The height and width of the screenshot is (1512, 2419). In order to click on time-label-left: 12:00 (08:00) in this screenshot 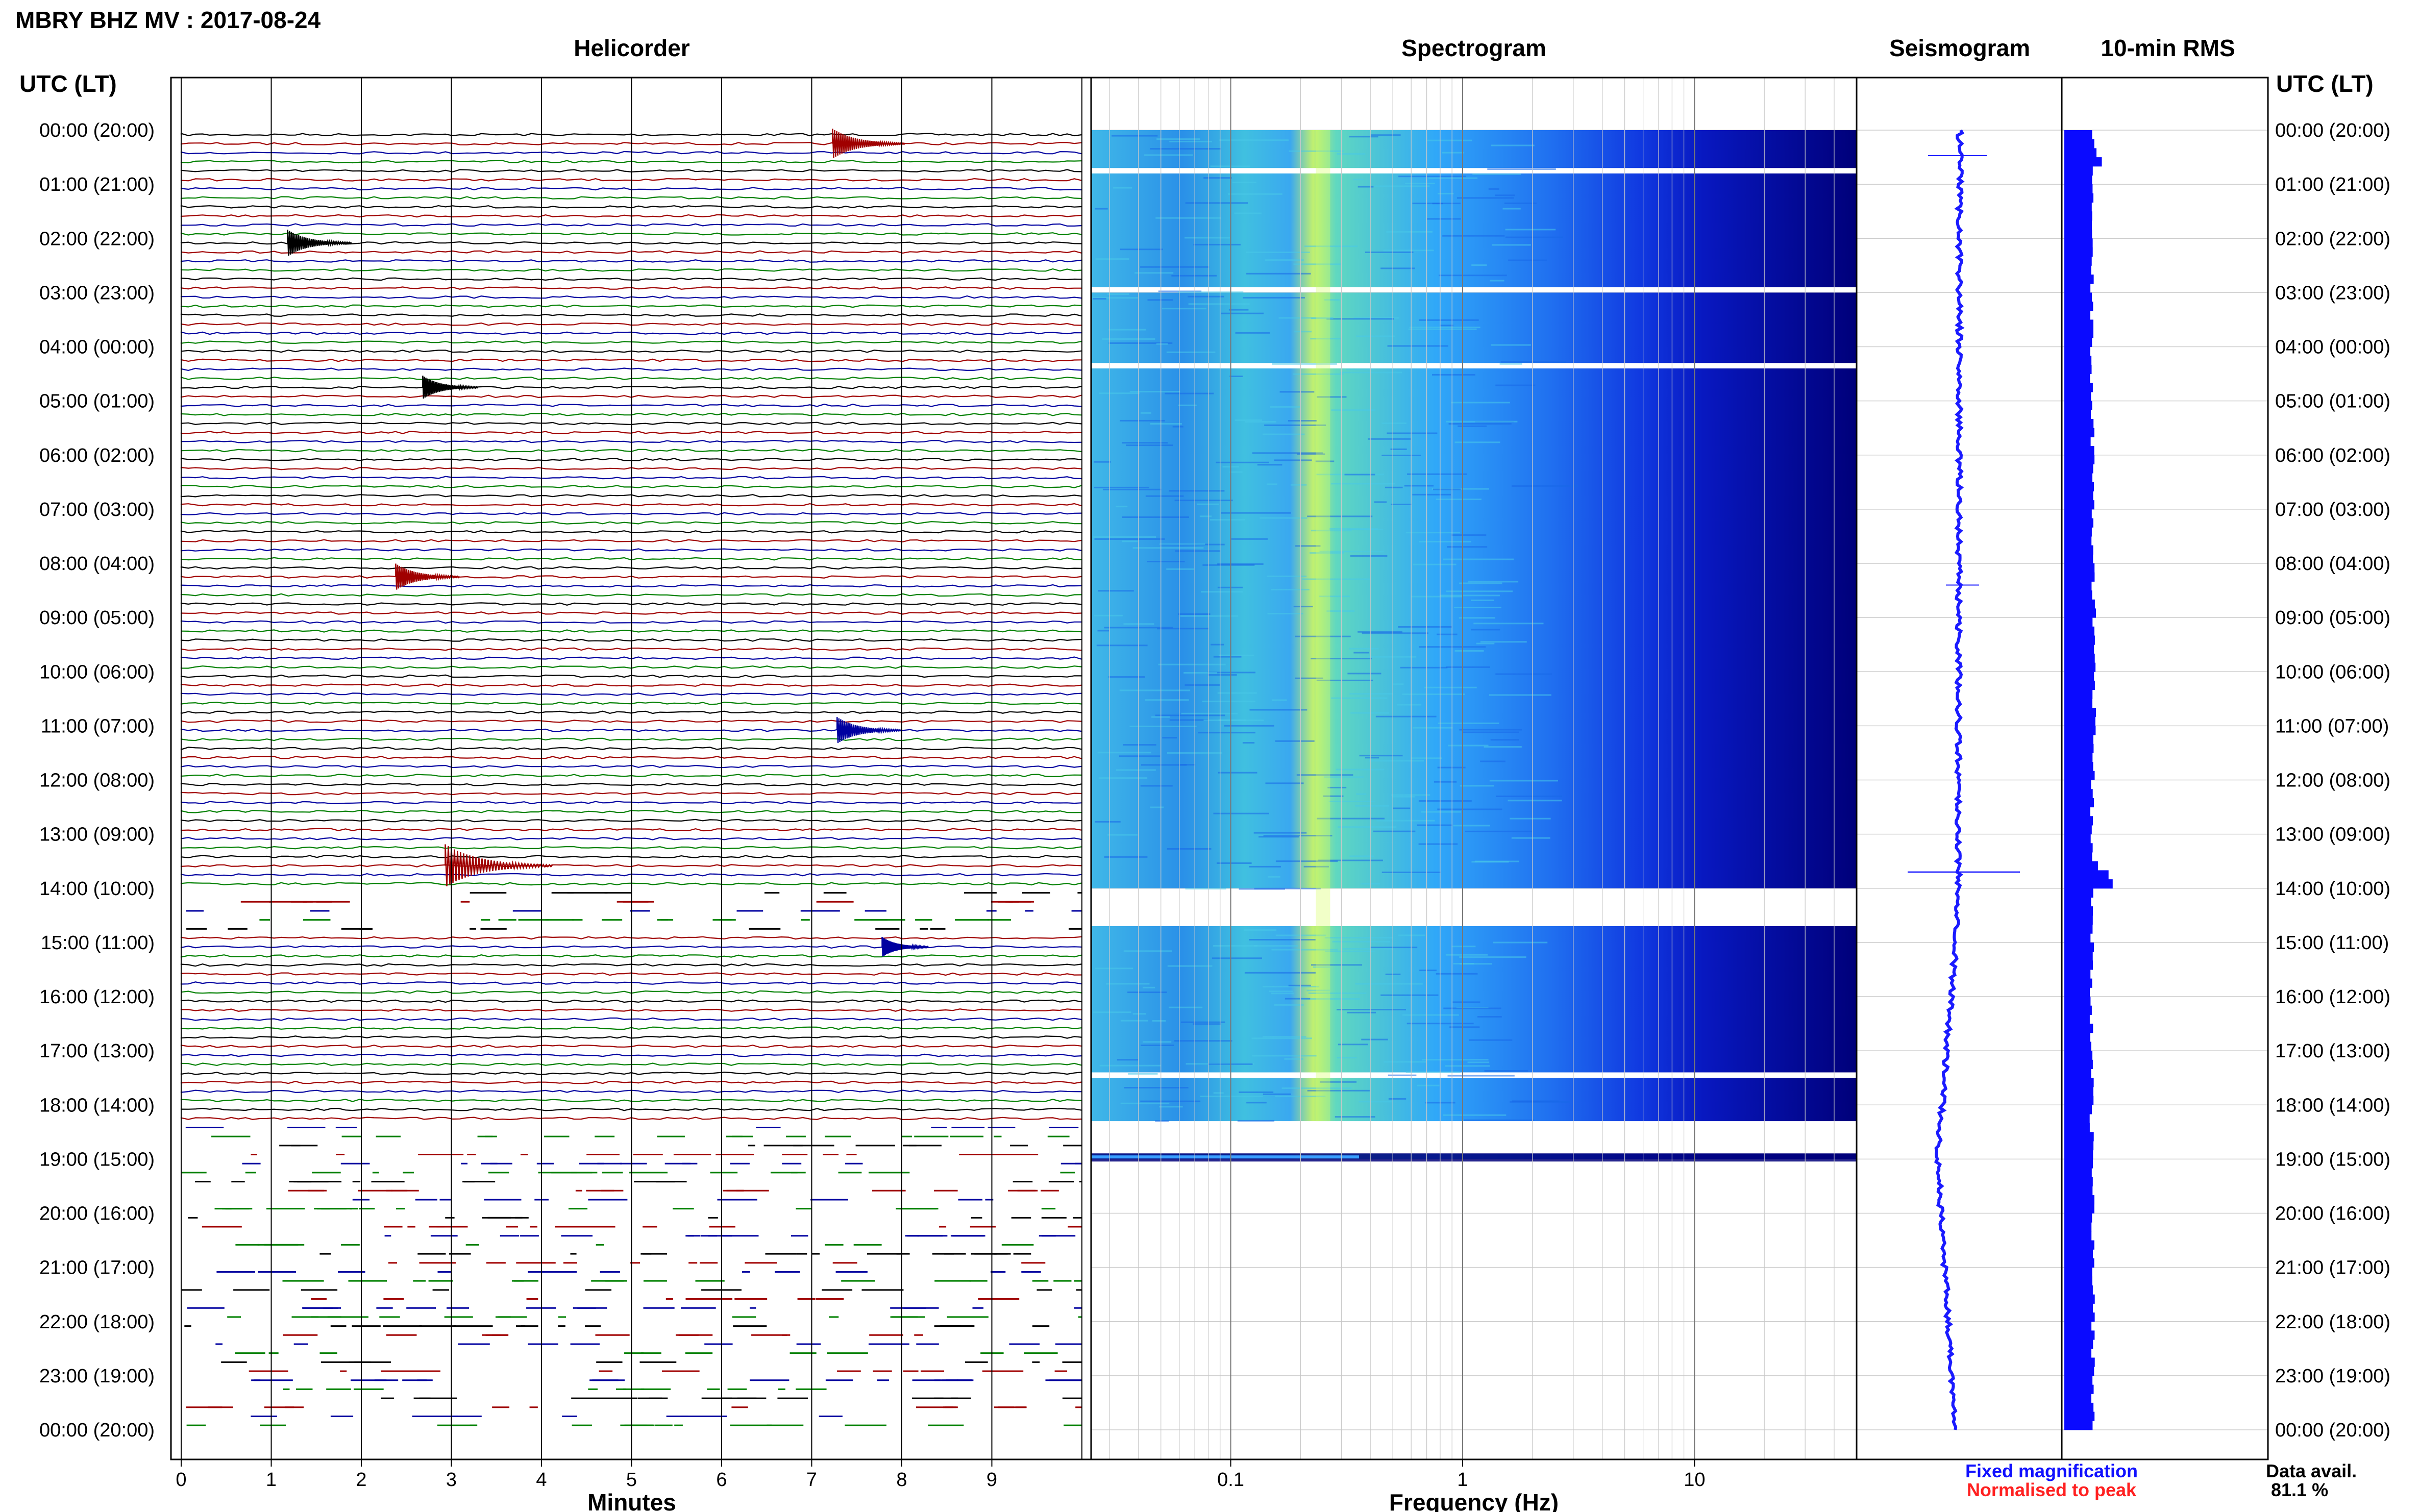, I will do `click(97, 780)`.